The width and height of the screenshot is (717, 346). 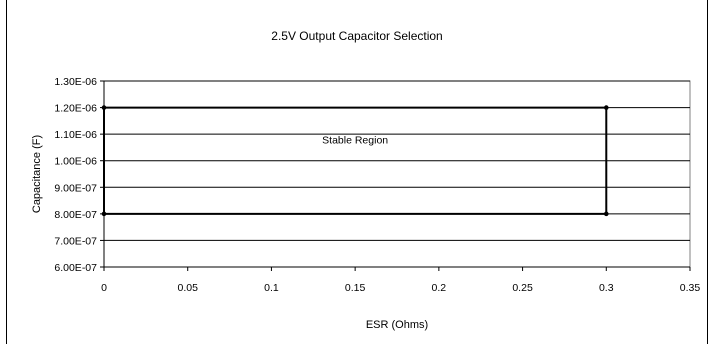 I want to click on annotation-stable-region: Stable Region, so click(x=355, y=140).